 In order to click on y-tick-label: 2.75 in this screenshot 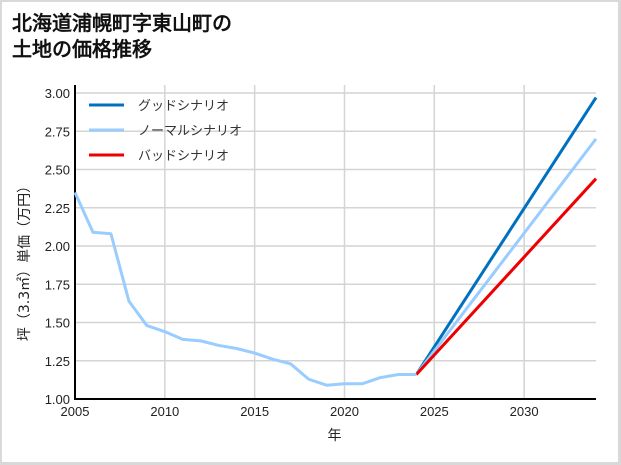, I will do `click(57, 131)`.